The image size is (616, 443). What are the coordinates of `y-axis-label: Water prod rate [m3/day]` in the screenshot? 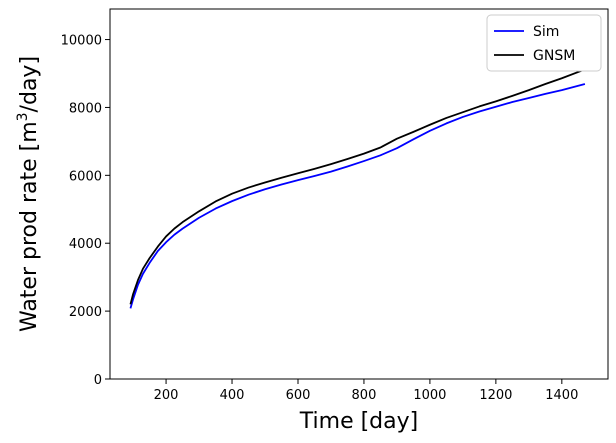 It's located at (28, 194).